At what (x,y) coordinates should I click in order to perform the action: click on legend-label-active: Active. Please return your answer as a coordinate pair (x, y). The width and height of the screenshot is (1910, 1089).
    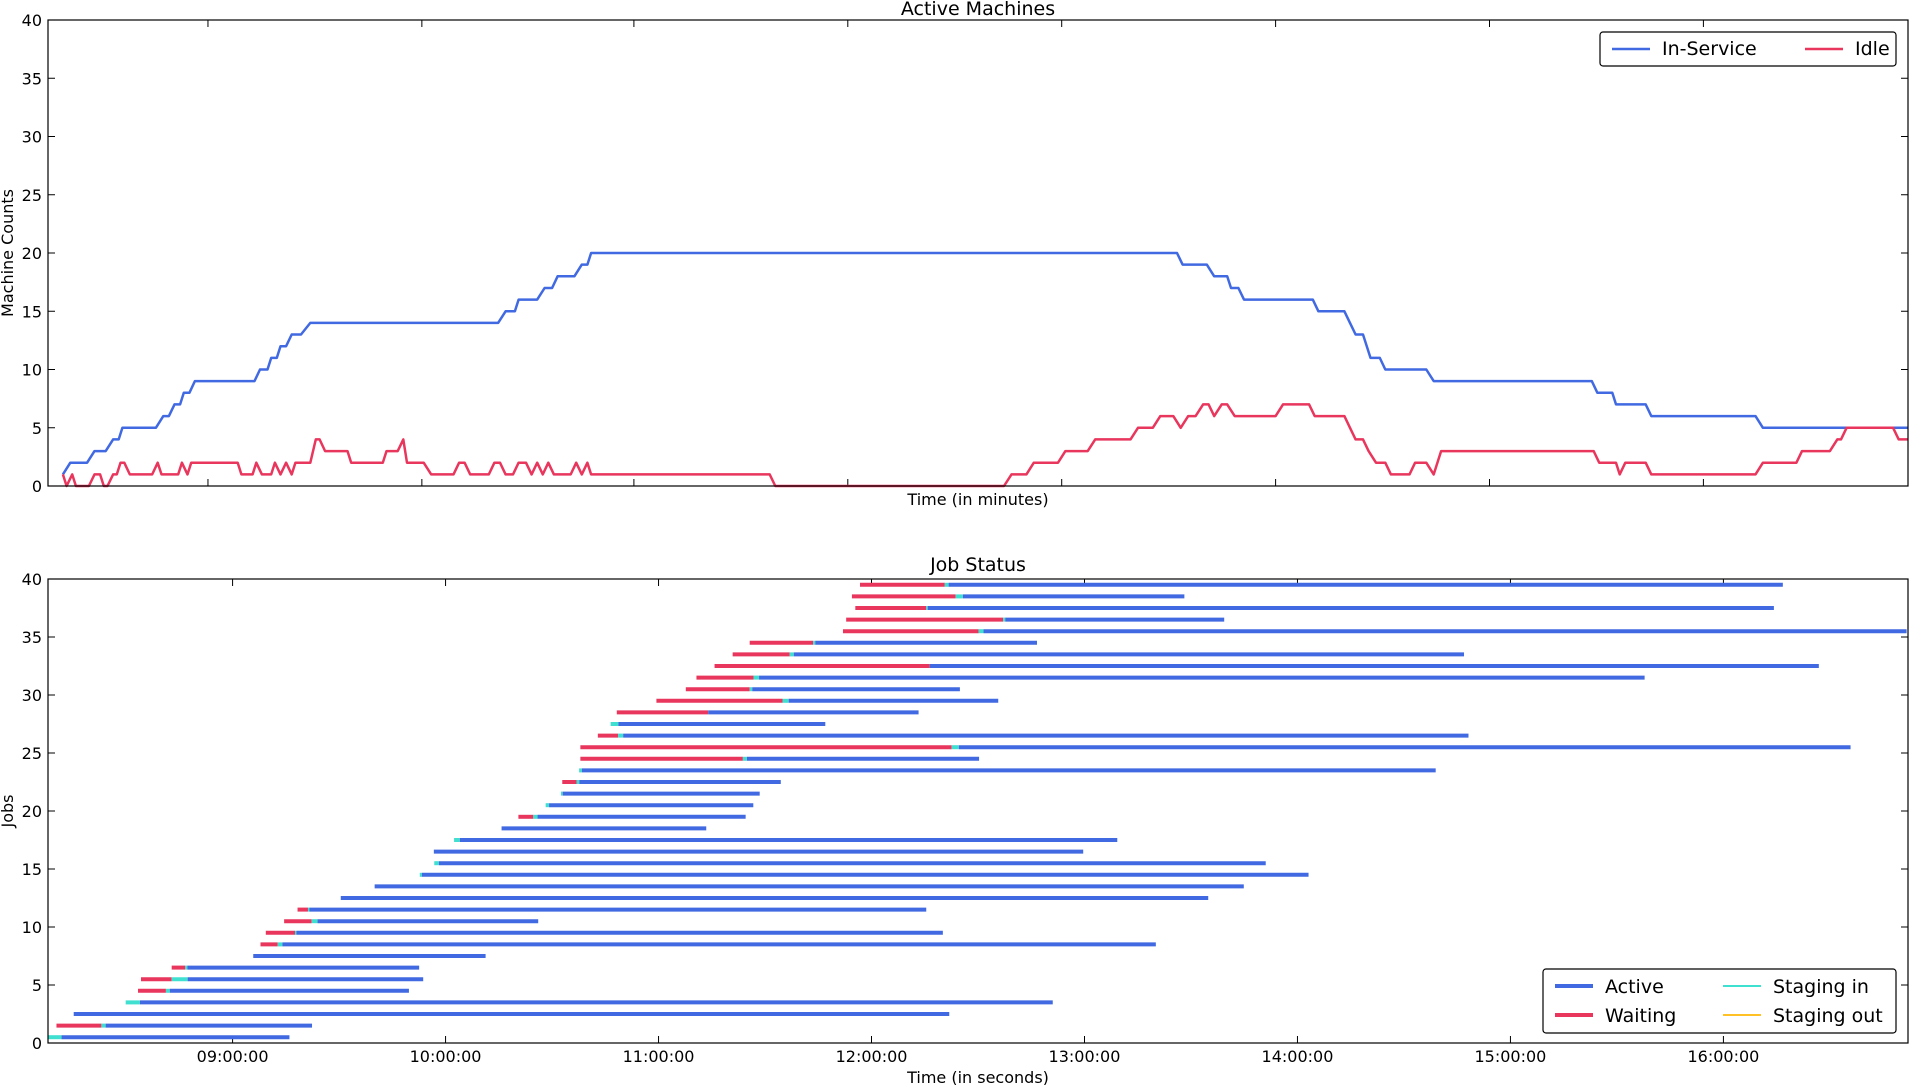
    Looking at the image, I should click on (1634, 987).